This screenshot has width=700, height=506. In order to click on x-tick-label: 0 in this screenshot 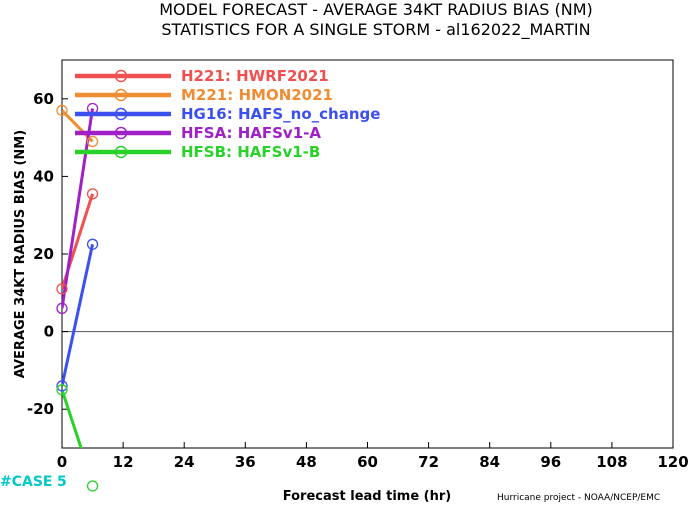, I will do `click(62, 462)`.